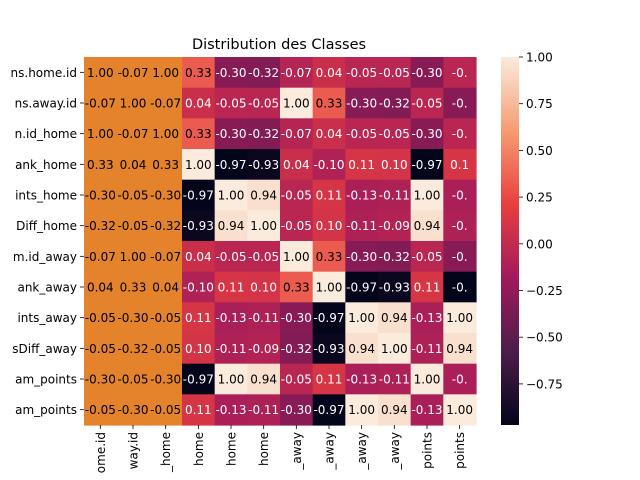 This screenshot has width=640, height=480. What do you see at coordinates (46, 410) in the screenshot?
I see `y-tick-label: am_points` at bounding box center [46, 410].